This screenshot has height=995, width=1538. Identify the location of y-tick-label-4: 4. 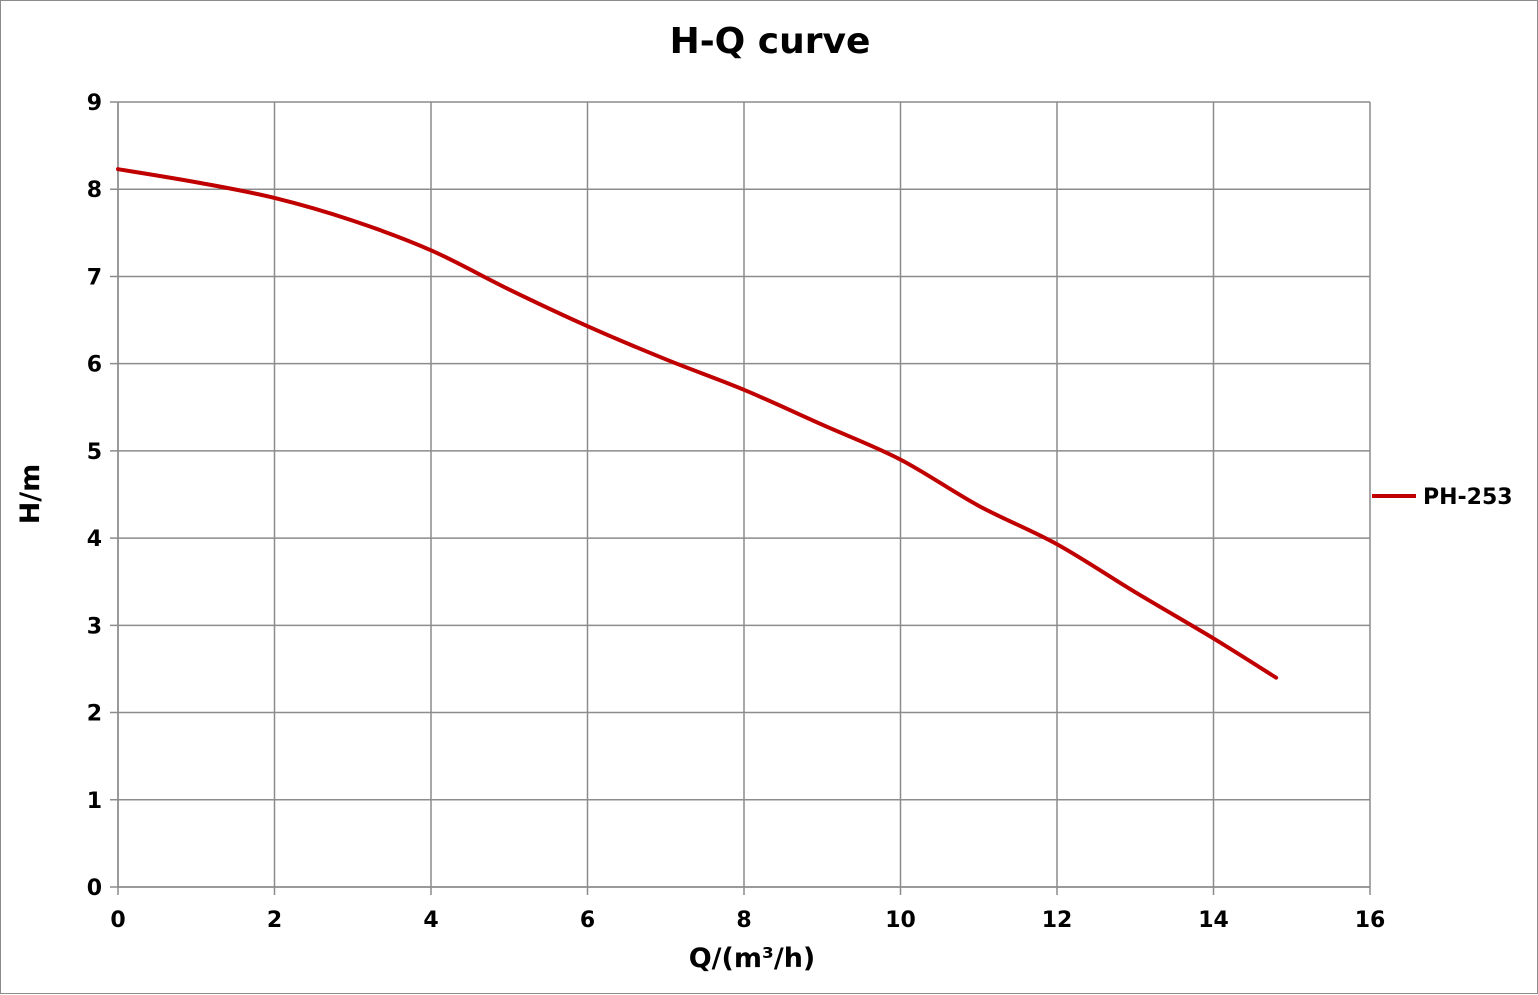
(94, 539).